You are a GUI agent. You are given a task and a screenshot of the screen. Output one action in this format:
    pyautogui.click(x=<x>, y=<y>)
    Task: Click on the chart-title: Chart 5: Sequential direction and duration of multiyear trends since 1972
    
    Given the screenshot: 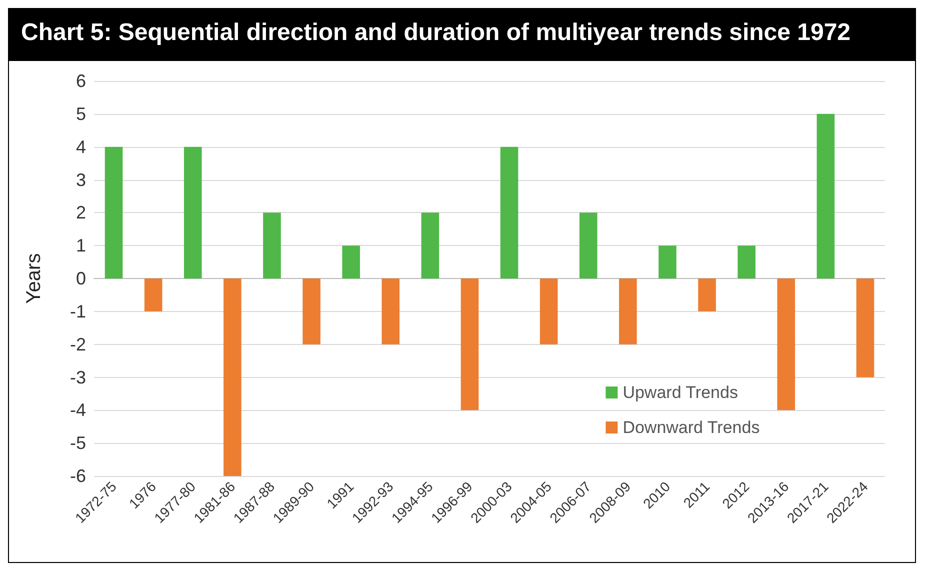 What is the action you would take?
    pyautogui.click(x=462, y=35)
    